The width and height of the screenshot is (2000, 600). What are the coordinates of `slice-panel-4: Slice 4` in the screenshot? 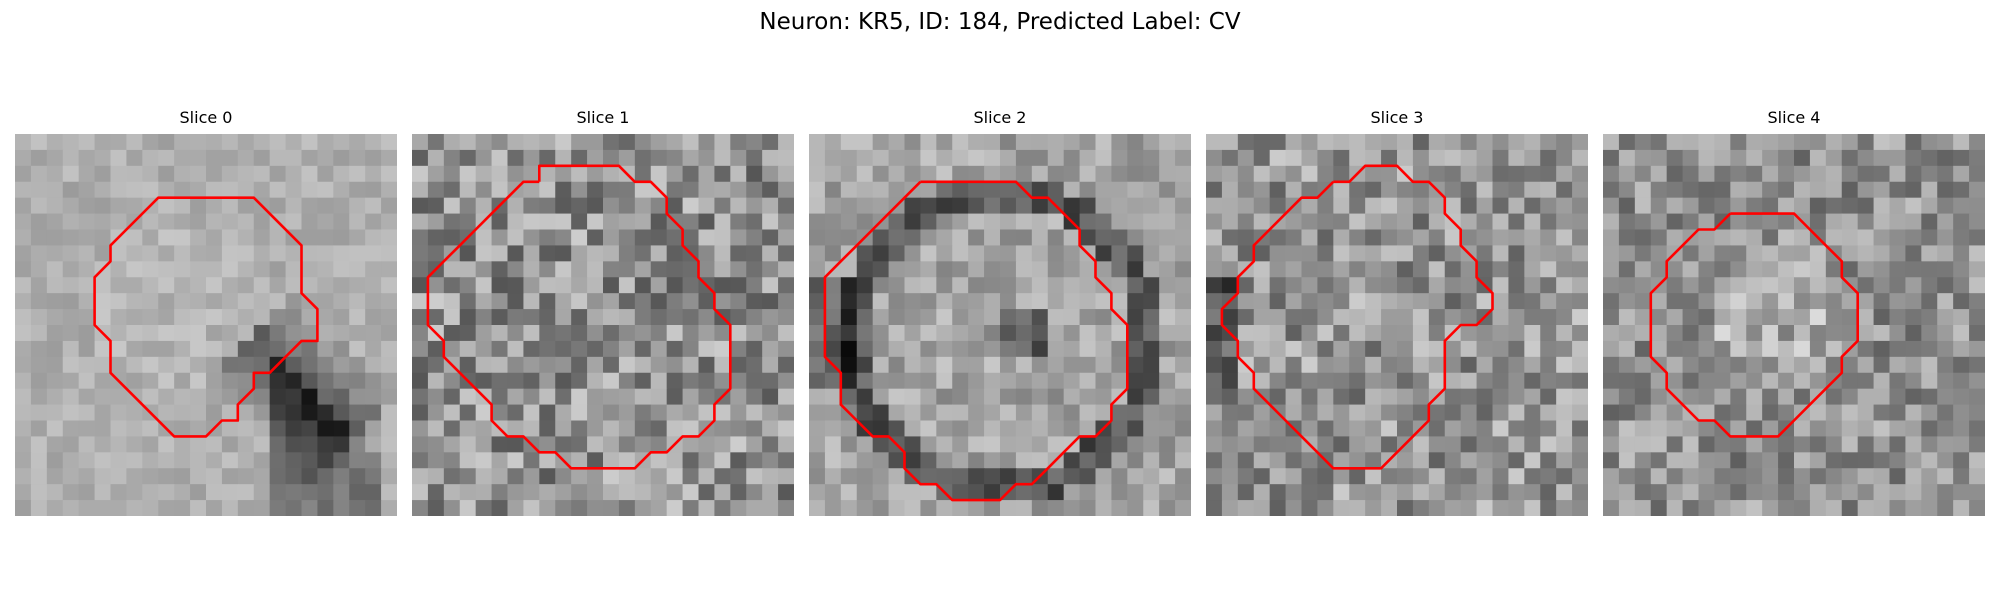 It's located at (1794, 312).